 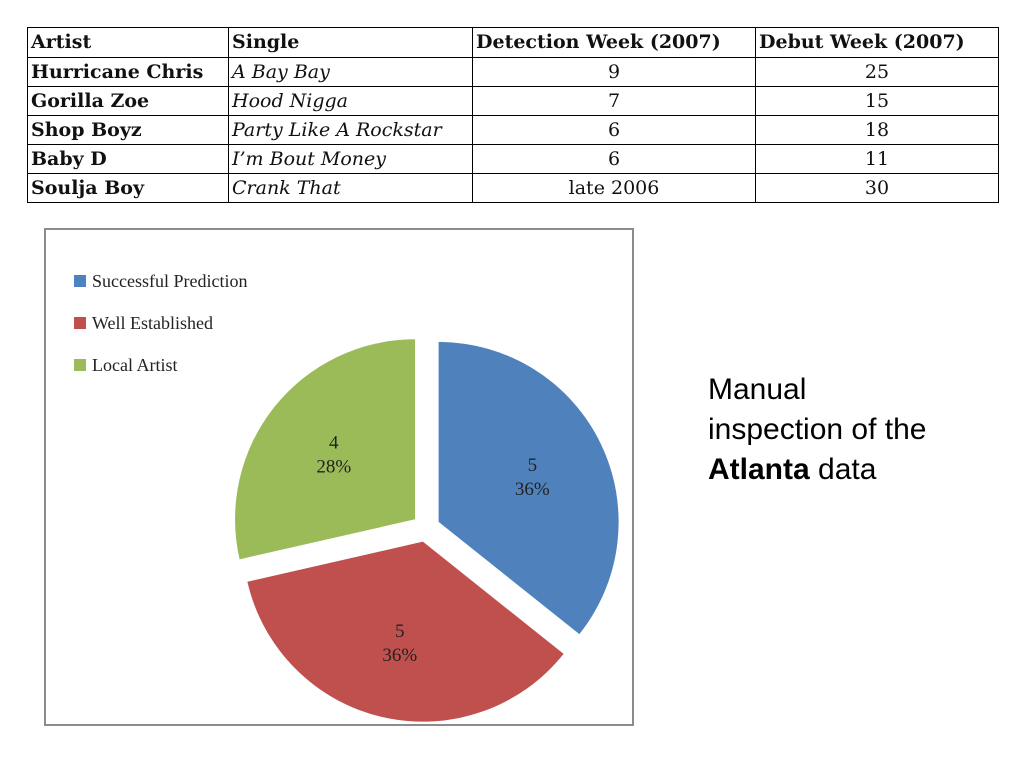 I want to click on column-header-artist: Artist, so click(x=128, y=42).